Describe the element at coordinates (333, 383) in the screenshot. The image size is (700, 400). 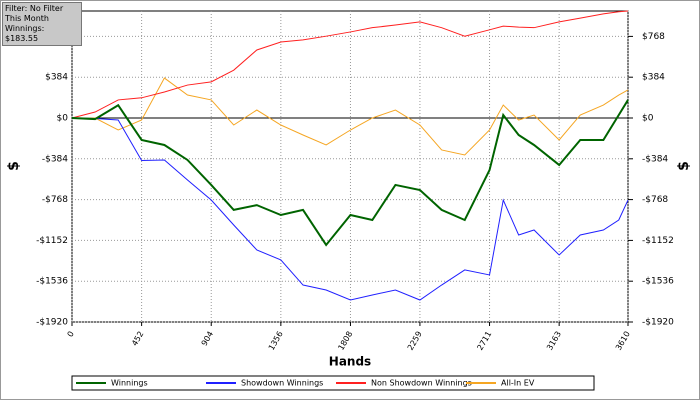
I see `legend-box` at that location.